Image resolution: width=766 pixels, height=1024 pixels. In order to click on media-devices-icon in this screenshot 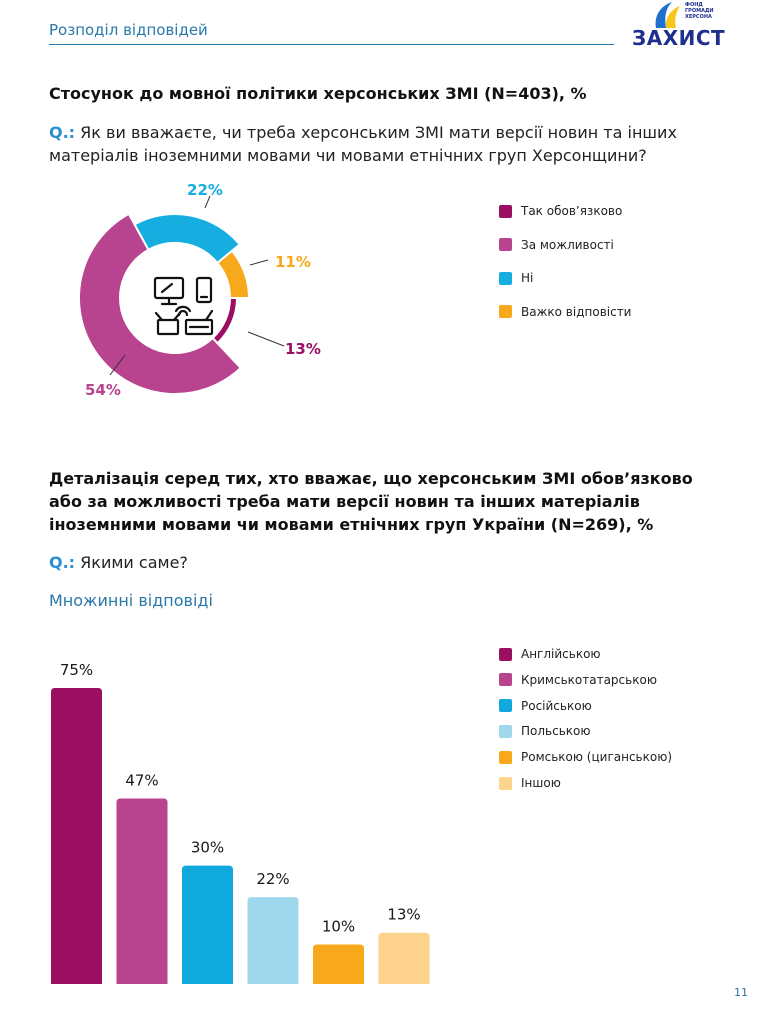, I will do `click(183, 306)`.